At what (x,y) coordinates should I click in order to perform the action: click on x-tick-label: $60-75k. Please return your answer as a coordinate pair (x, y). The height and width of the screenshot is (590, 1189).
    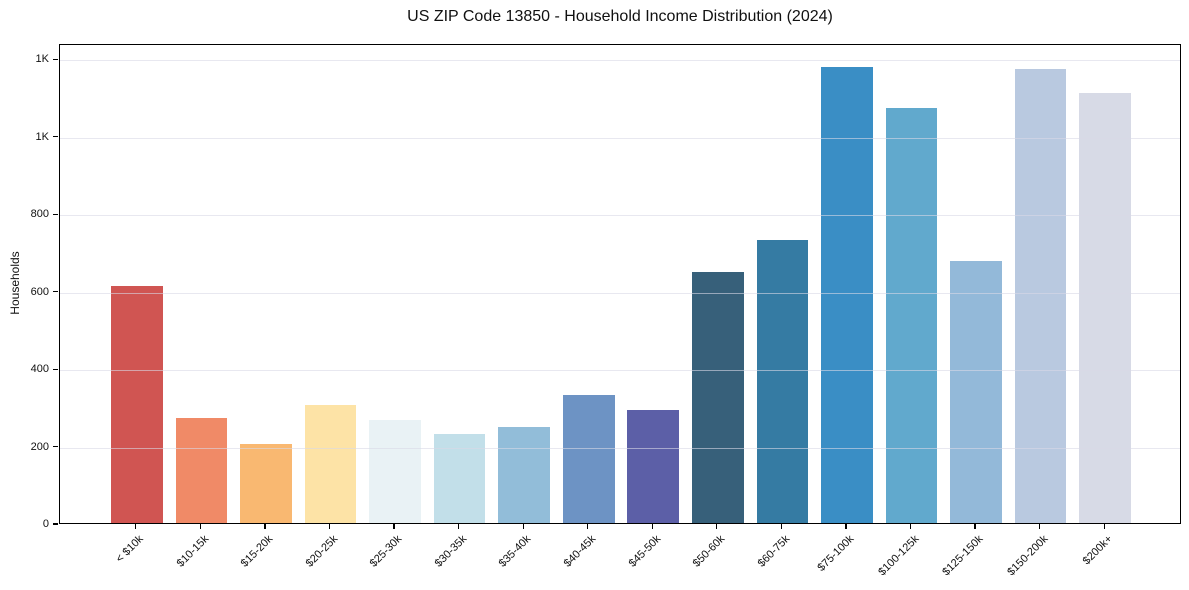
    Looking at the image, I should click on (773, 551).